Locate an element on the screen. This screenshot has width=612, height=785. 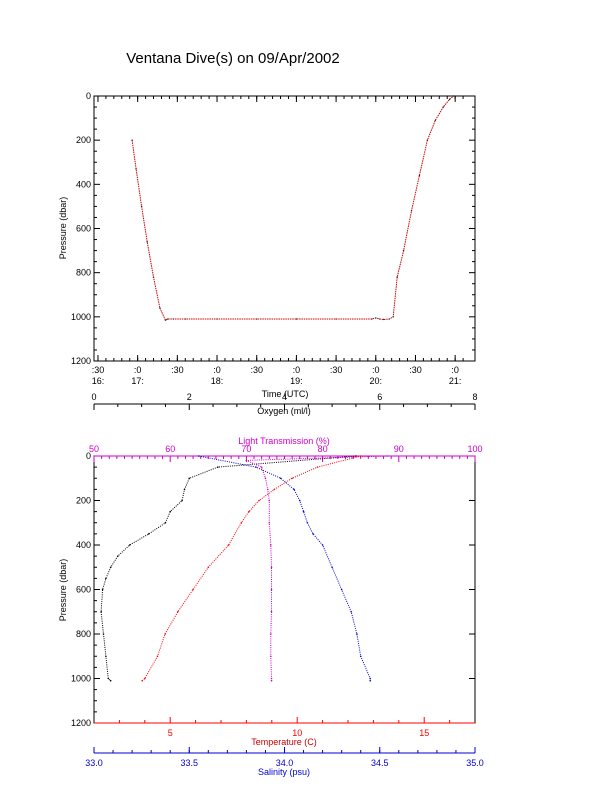
x-tick-label: 20: is located at coordinates (376, 381).